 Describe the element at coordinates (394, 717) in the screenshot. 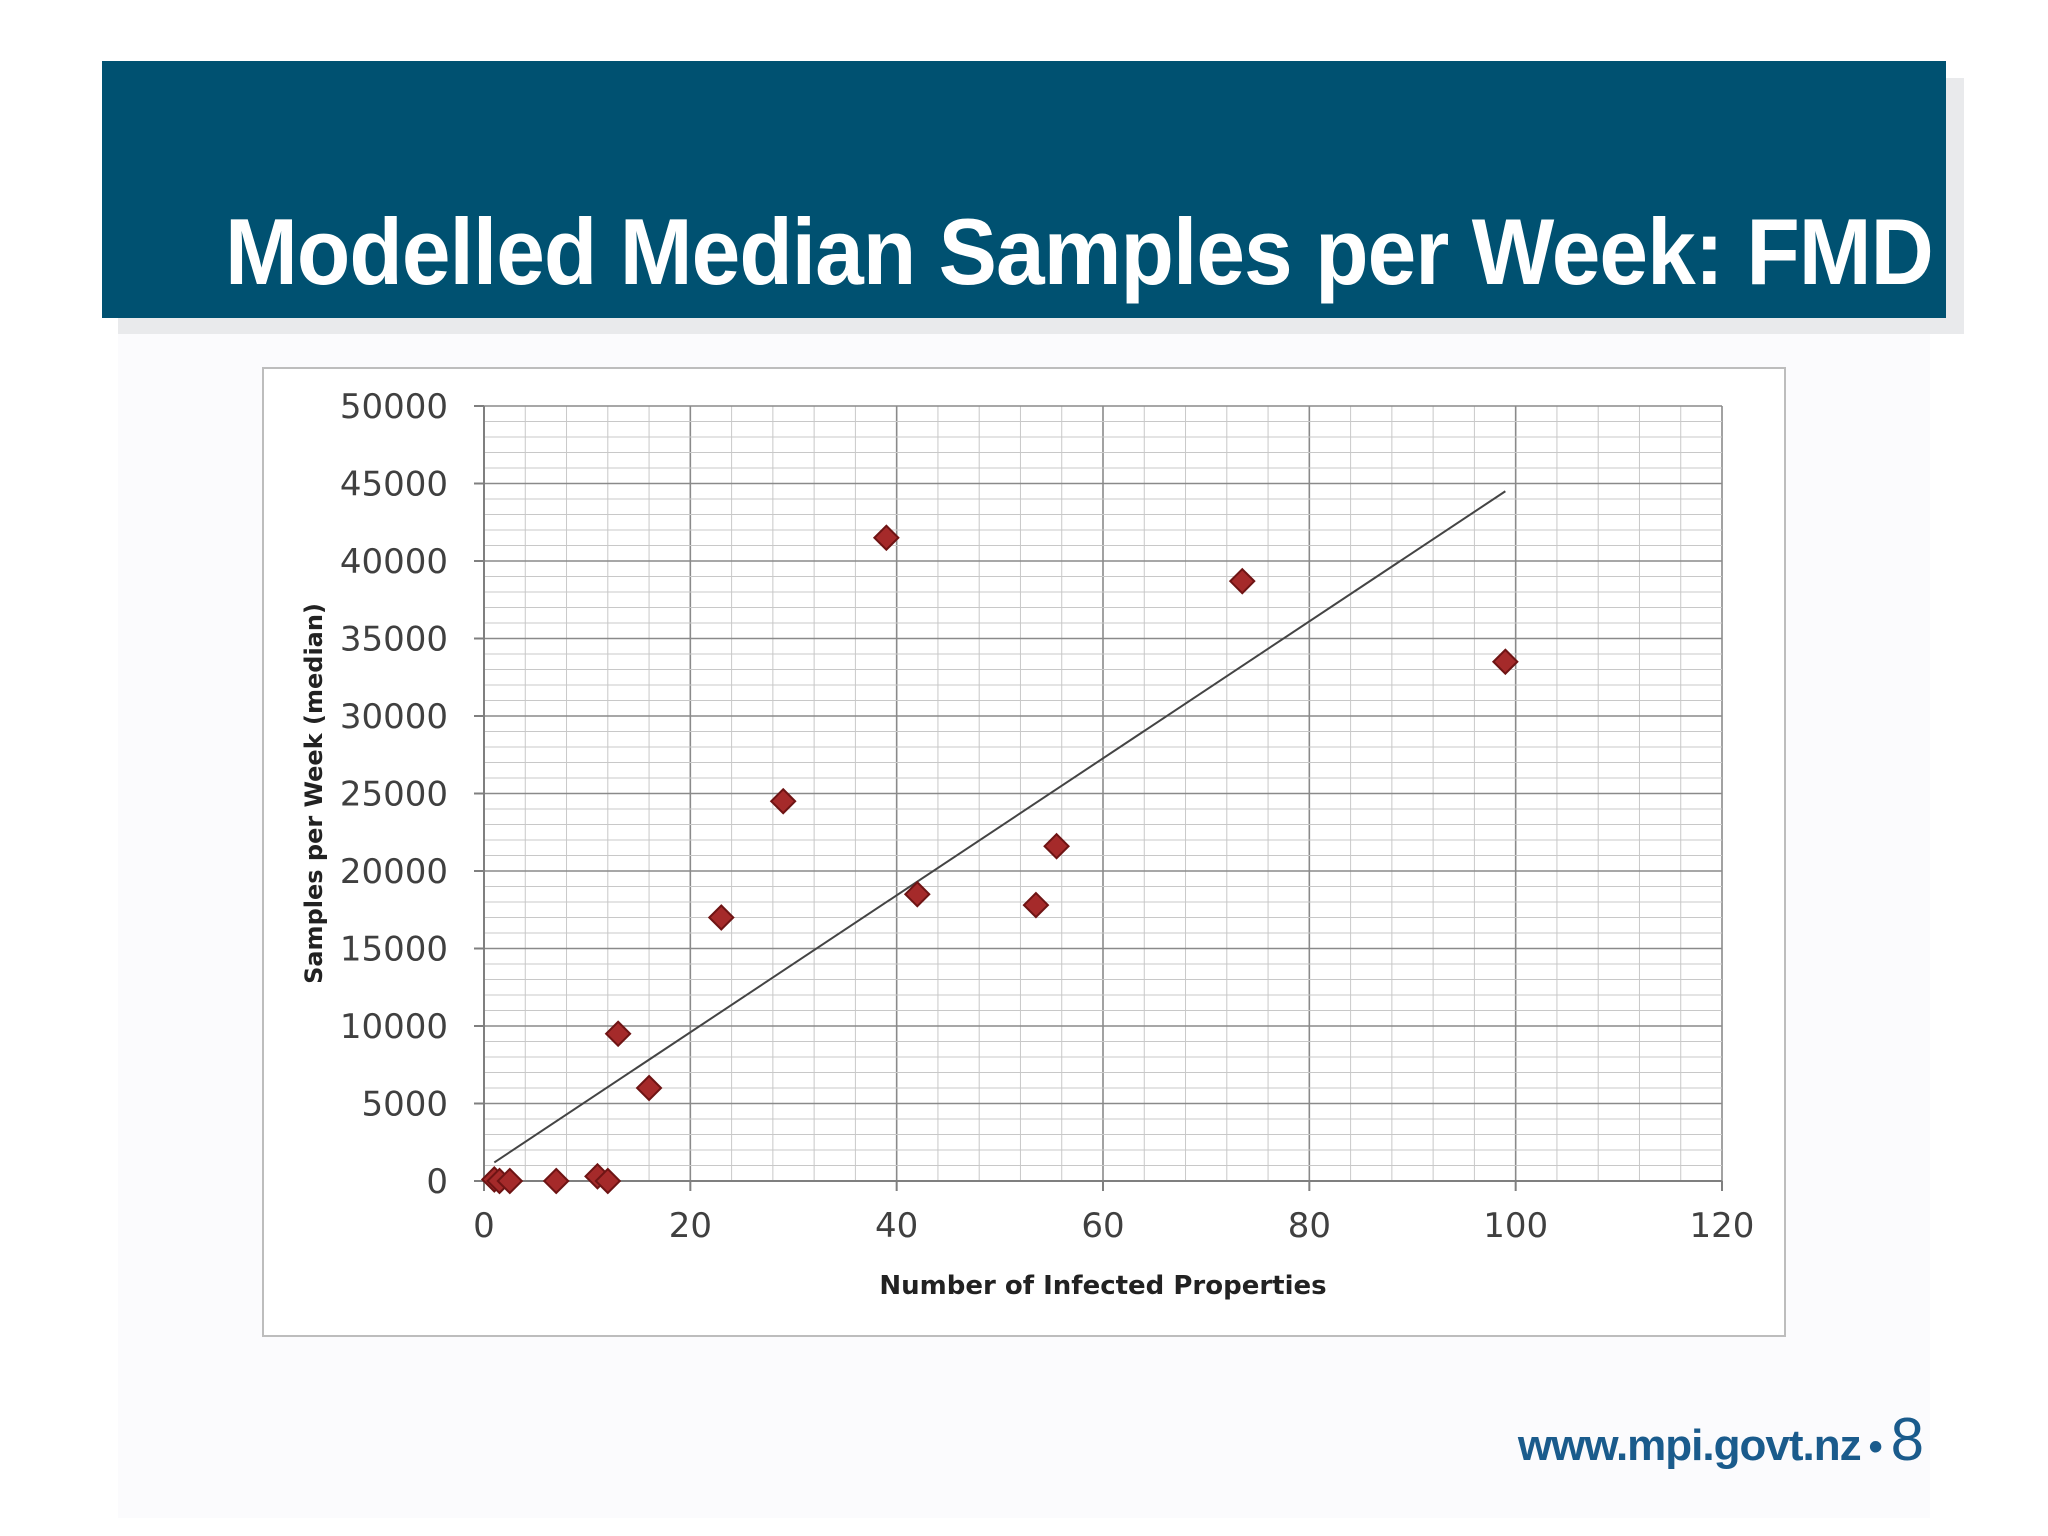

I see `y-tick-label: 30000` at that location.